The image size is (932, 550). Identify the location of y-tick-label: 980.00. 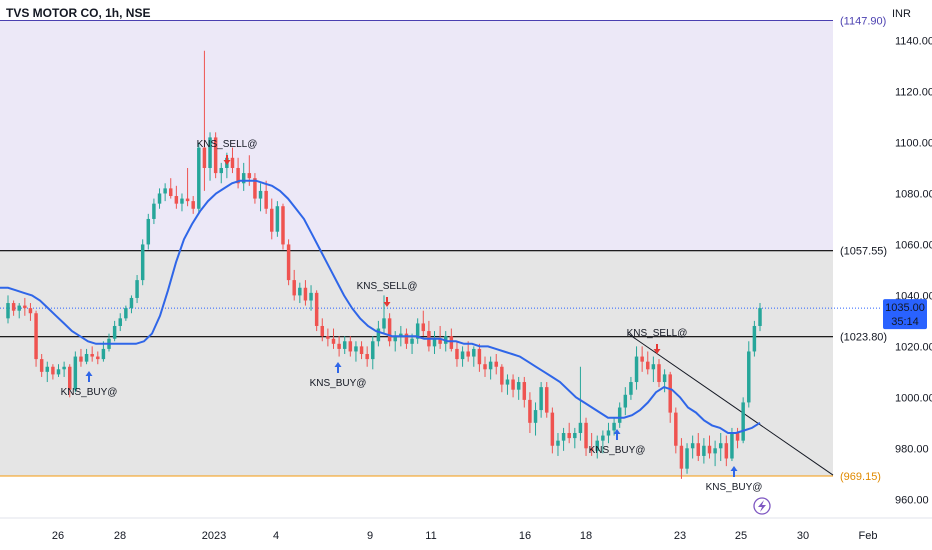
(912, 449).